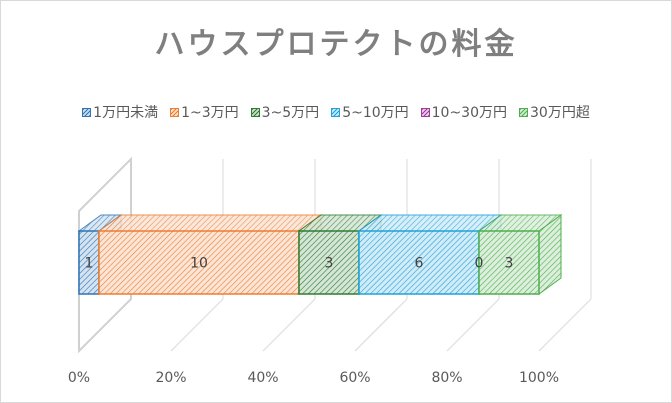 The image size is (672, 403). What do you see at coordinates (469, 113) in the screenshot?
I see `legend-label: 10~30万円` at bounding box center [469, 113].